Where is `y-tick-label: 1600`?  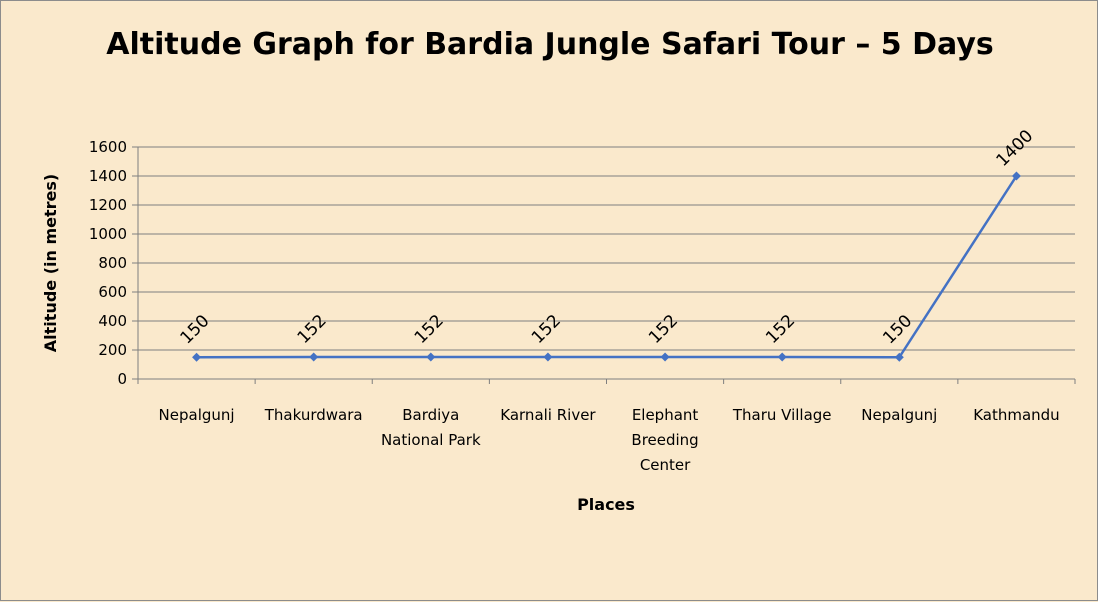 y-tick-label: 1600 is located at coordinates (108, 147).